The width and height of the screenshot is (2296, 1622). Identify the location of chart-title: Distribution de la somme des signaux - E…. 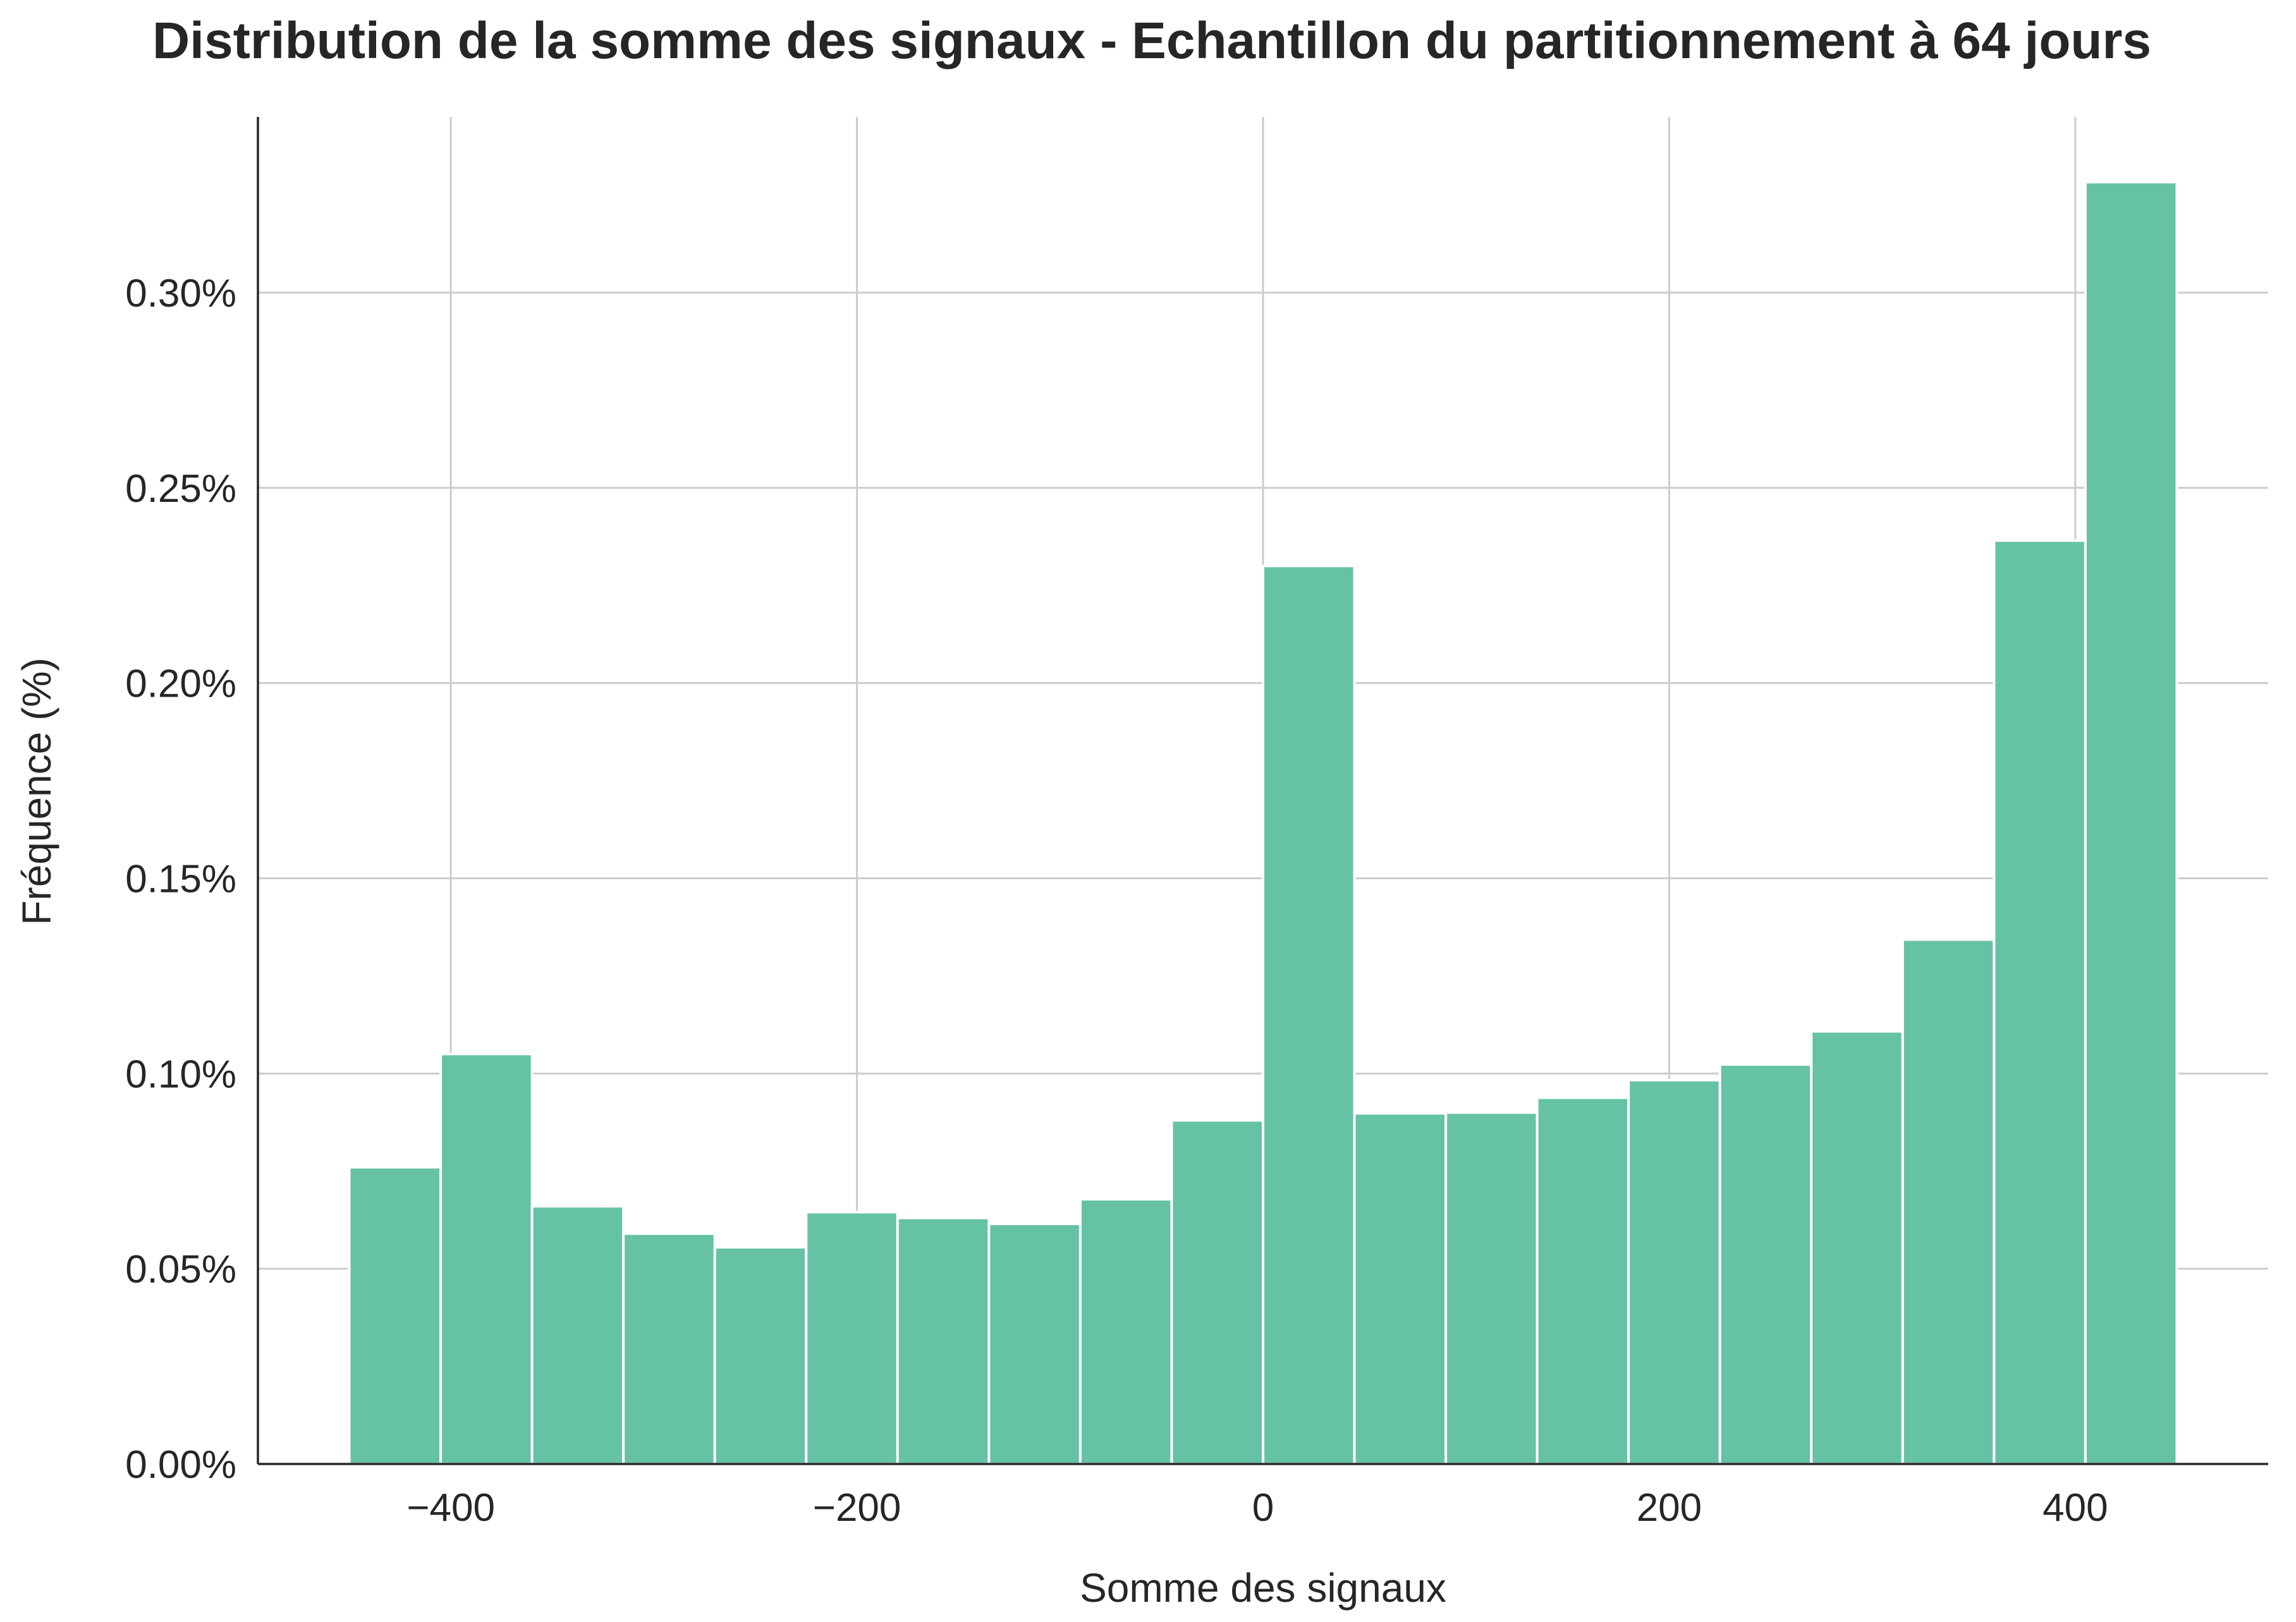
(1152, 41).